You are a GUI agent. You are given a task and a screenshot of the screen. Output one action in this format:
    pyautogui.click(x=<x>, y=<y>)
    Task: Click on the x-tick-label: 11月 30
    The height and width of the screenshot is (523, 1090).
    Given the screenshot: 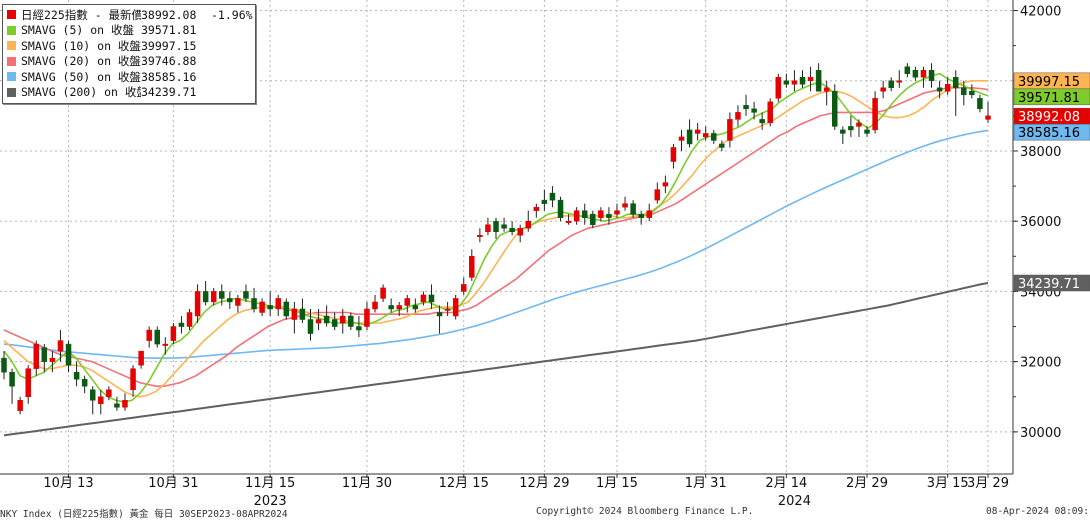 What is the action you would take?
    pyautogui.click(x=367, y=483)
    